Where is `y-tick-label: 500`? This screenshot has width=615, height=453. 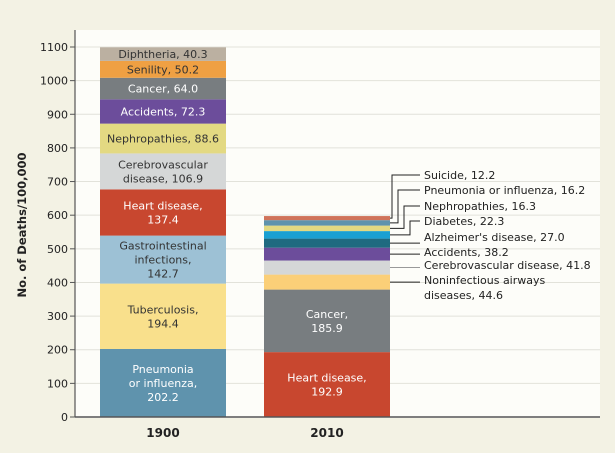 y-tick-label: 500 is located at coordinates (57, 249).